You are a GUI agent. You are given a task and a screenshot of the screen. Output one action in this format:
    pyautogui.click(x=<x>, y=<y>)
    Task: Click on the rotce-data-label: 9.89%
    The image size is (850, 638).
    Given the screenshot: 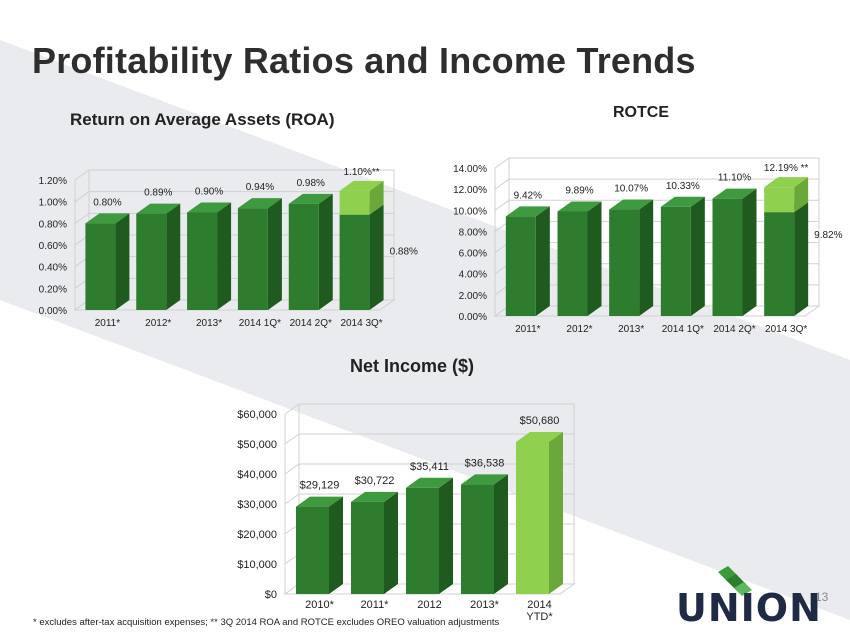 What is the action you would take?
    pyautogui.click(x=579, y=190)
    